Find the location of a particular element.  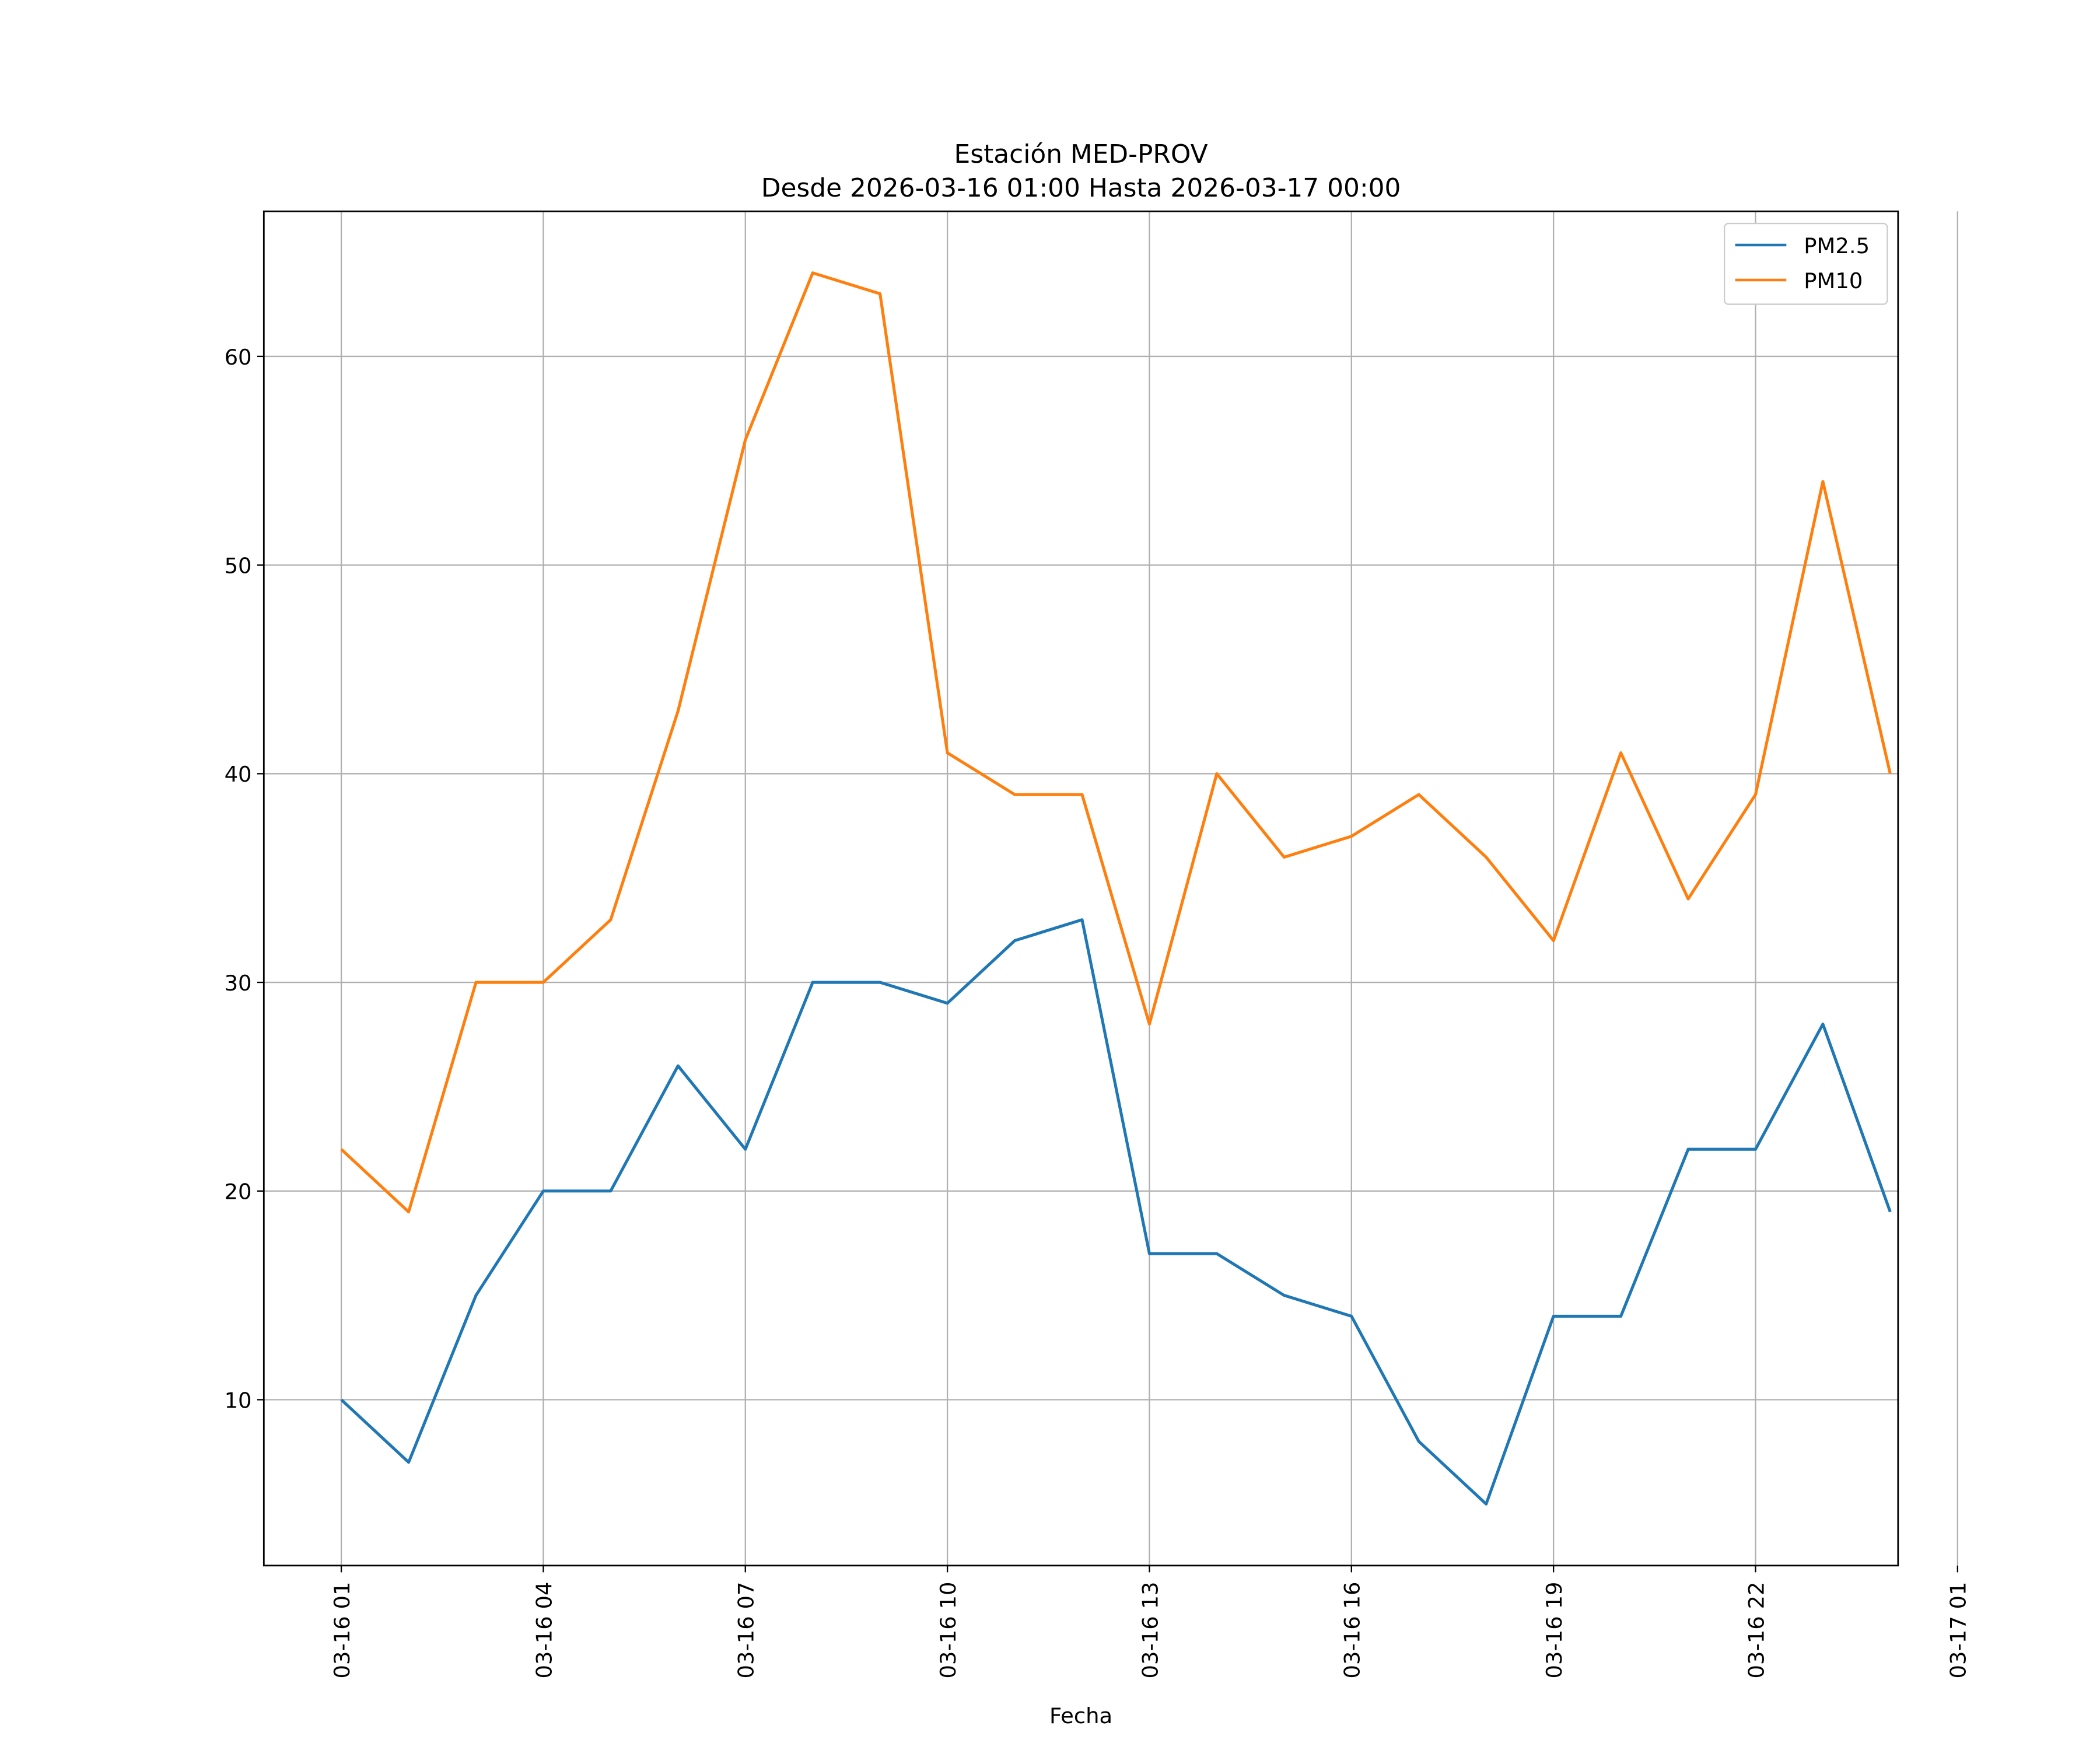

legend-label-pm10: PM10 is located at coordinates (1833, 280).